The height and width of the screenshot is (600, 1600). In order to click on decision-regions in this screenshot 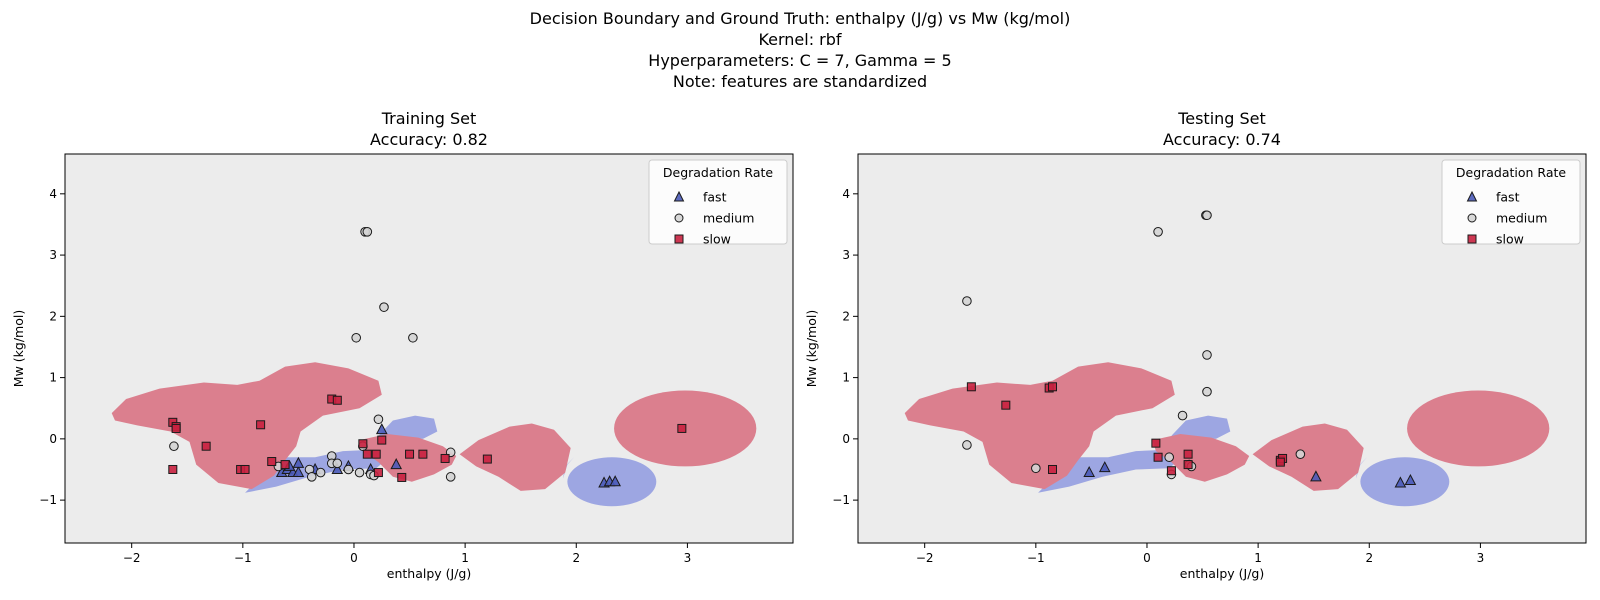, I will do `click(1227, 434)`.